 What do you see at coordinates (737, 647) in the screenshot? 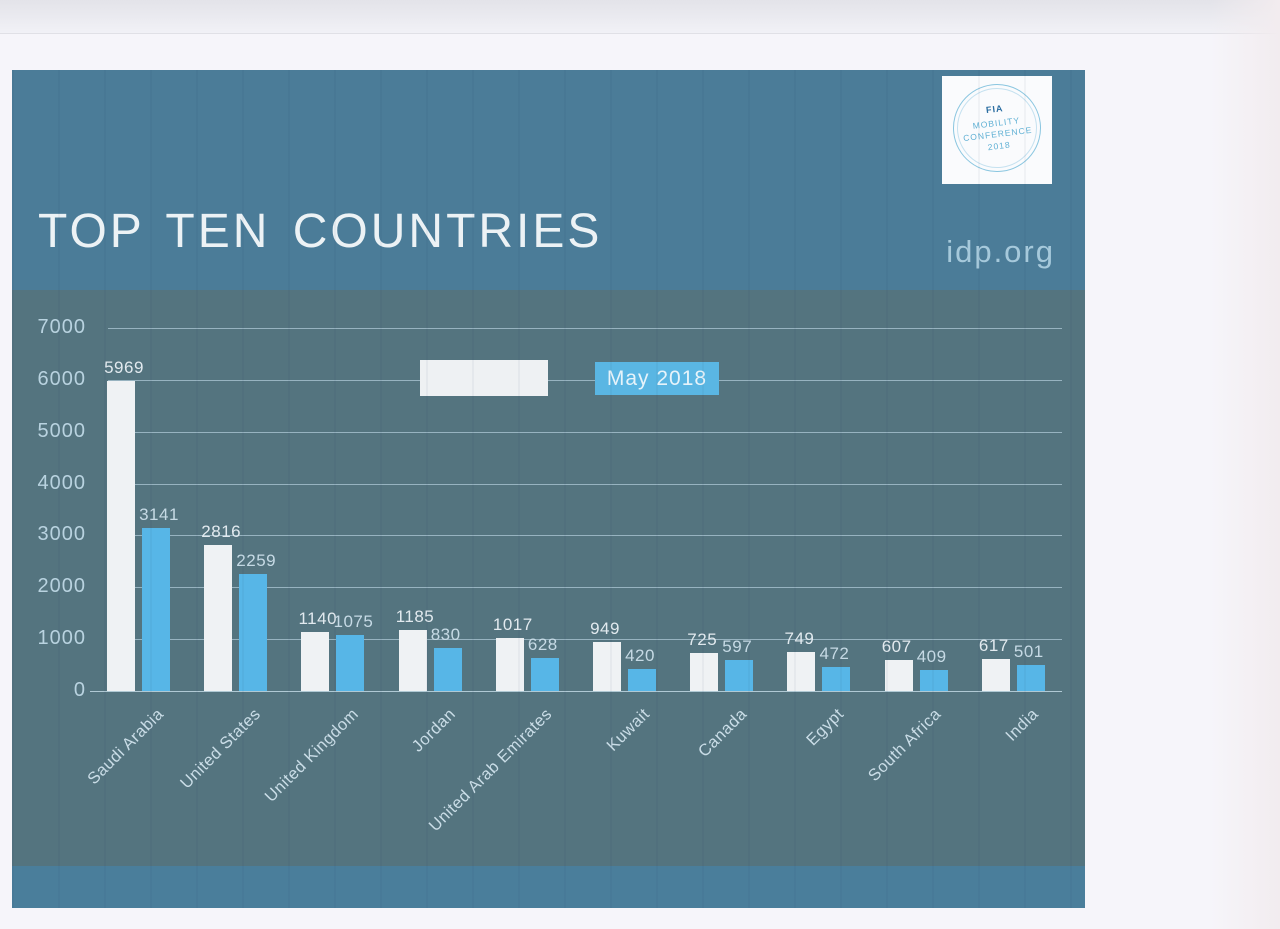
I see `bar-value-label: 597` at bounding box center [737, 647].